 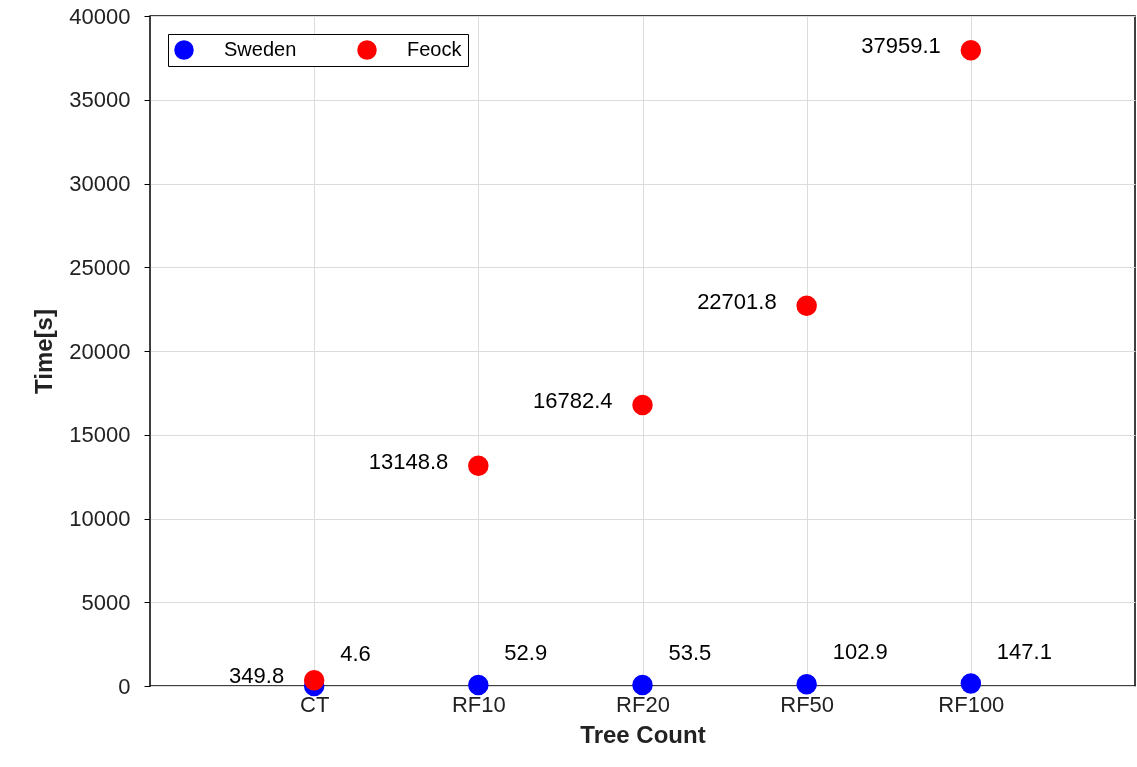 What do you see at coordinates (901, 46) in the screenshot?
I see `data-label: 37959.1` at bounding box center [901, 46].